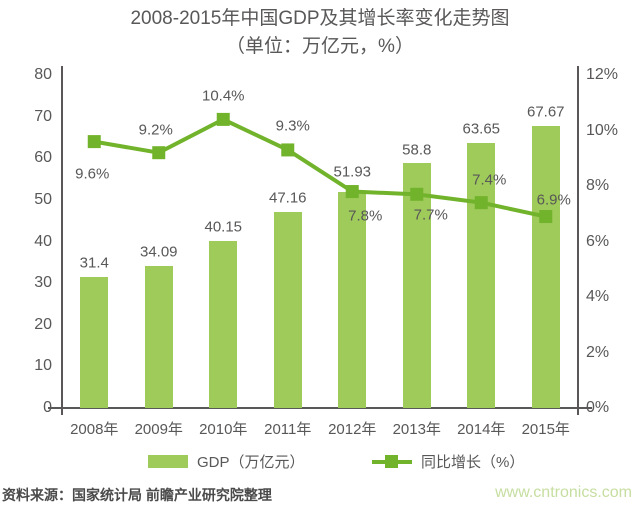 The height and width of the screenshot is (505, 640). Describe the element at coordinates (416, 429) in the screenshot. I see `x-axis-category-label: 2013年` at that location.